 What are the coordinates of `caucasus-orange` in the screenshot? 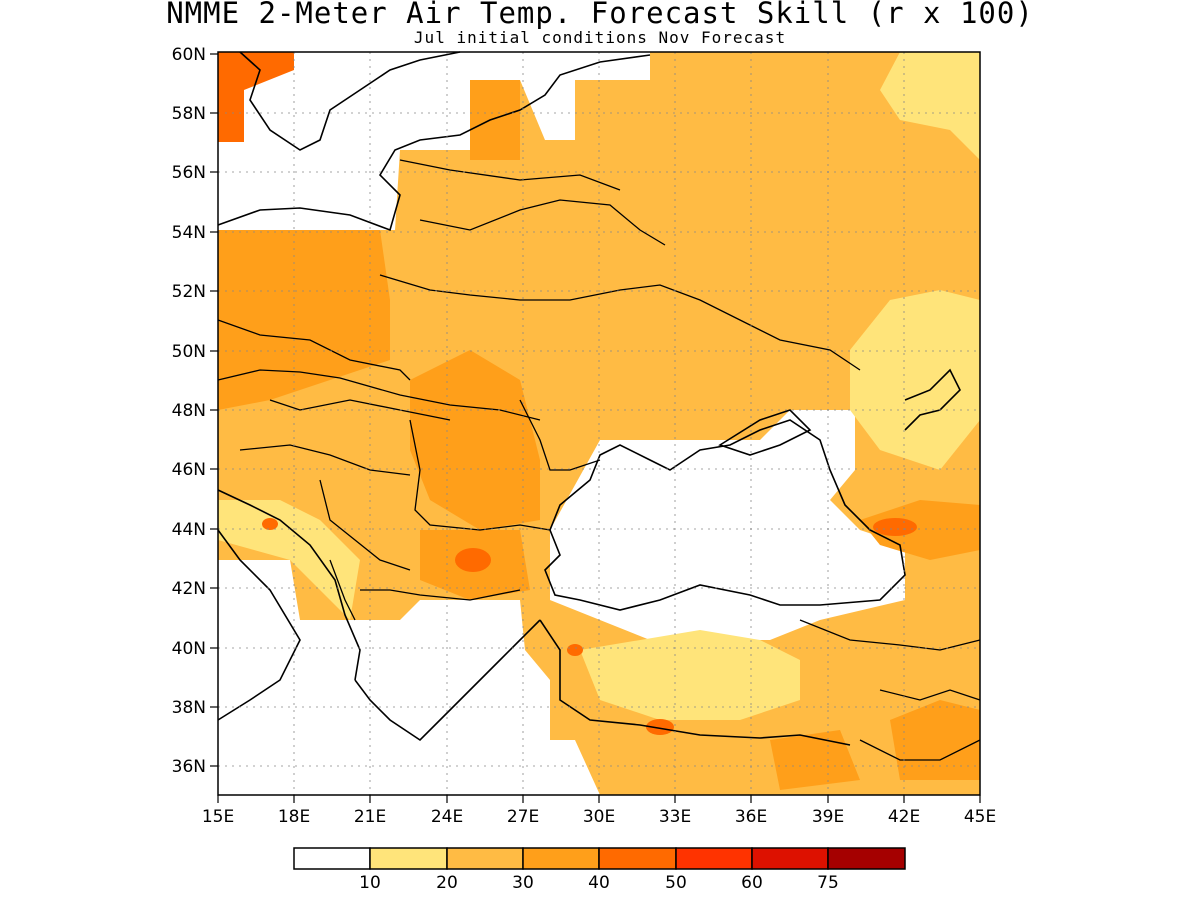 It's located at (920, 530).